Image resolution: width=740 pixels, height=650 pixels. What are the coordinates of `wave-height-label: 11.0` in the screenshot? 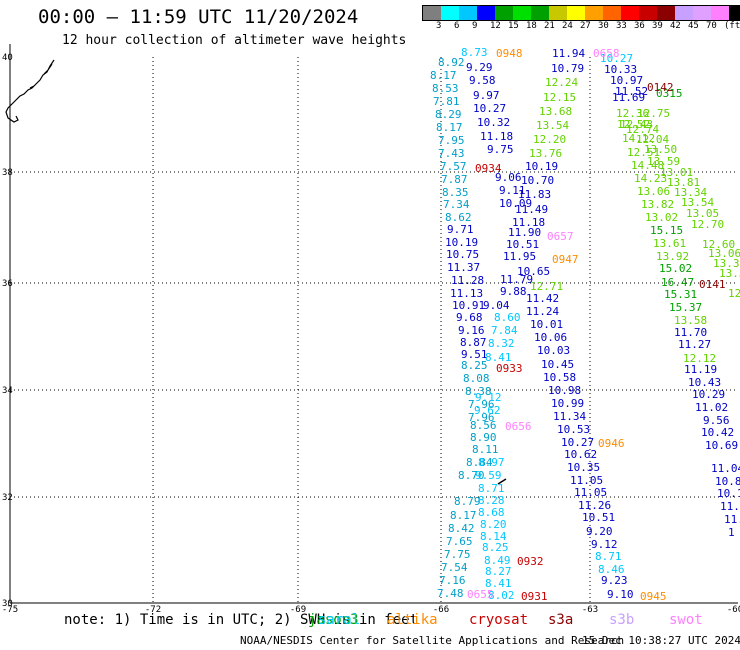 It's located at (730, 506).